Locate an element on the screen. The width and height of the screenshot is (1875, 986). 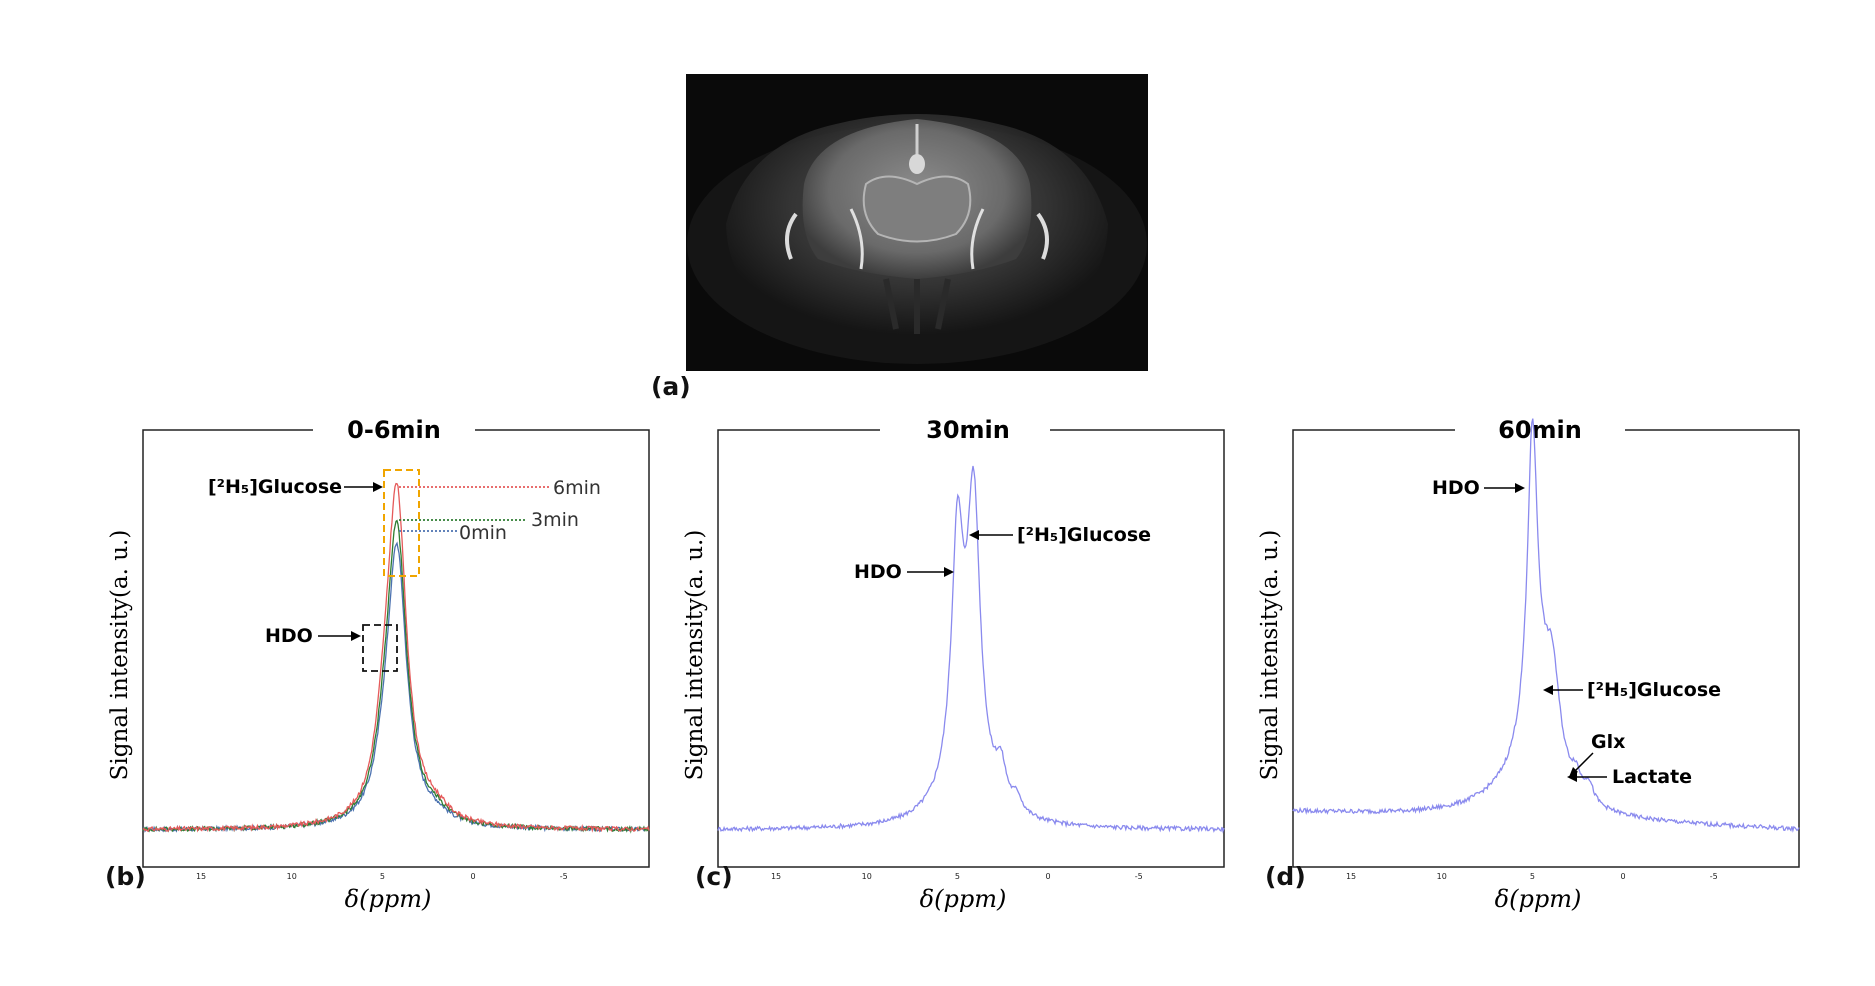
chart-title: 60min is located at coordinates (1540, 430).